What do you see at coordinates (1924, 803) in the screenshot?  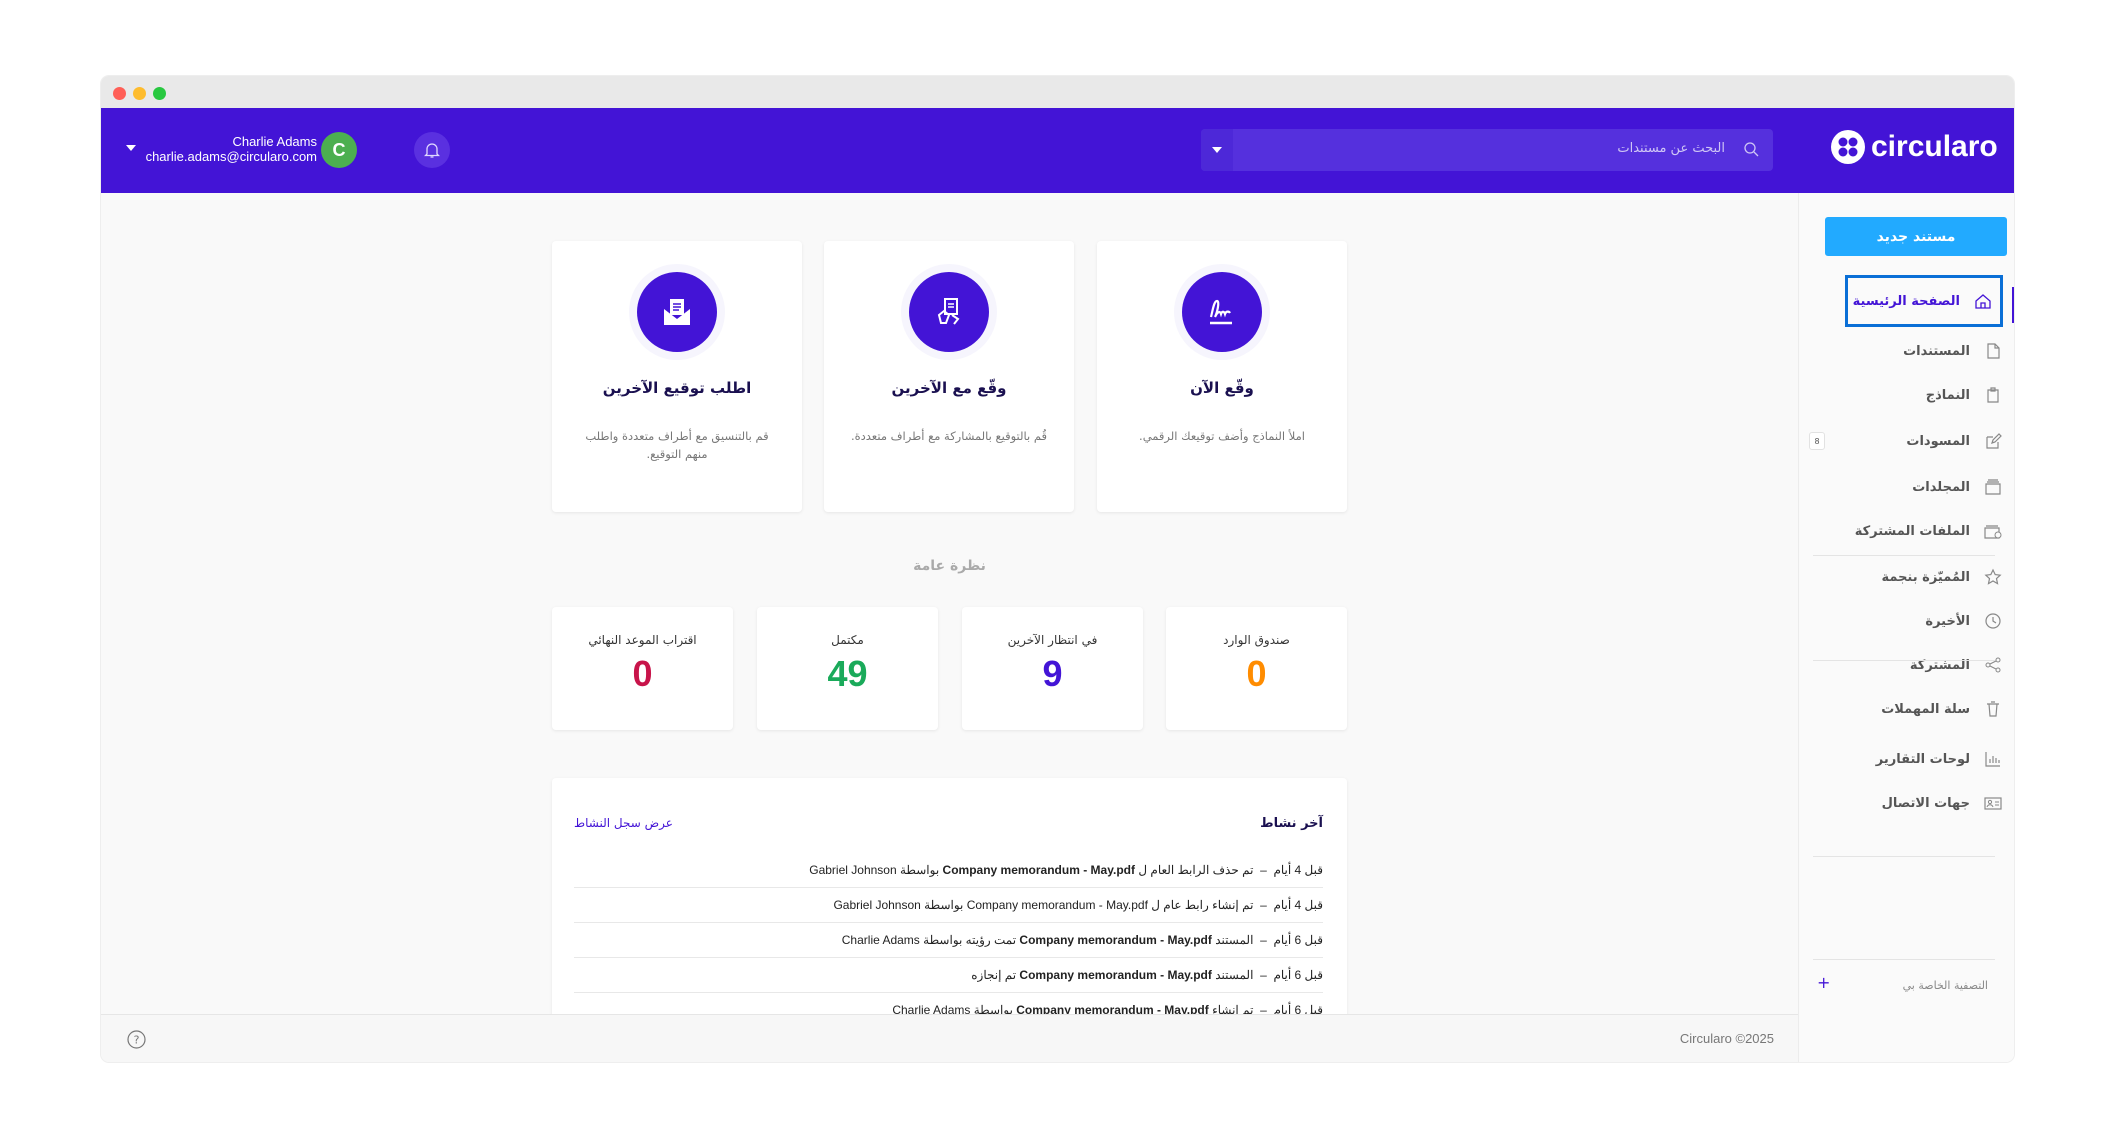 I see `sidebar-item-11: جهات الاتصال` at bounding box center [1924, 803].